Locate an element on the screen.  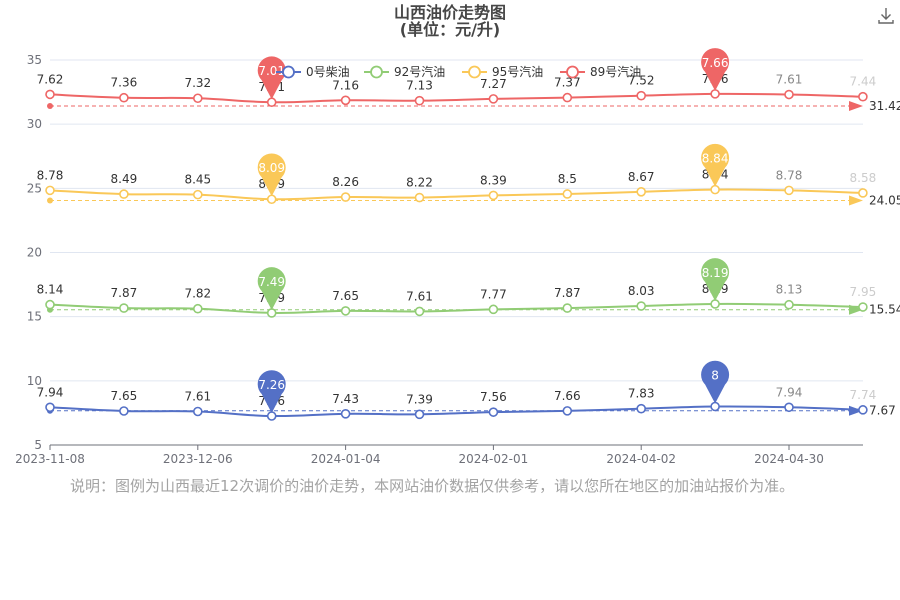
data-label: 8.39 is located at coordinates (493, 180).